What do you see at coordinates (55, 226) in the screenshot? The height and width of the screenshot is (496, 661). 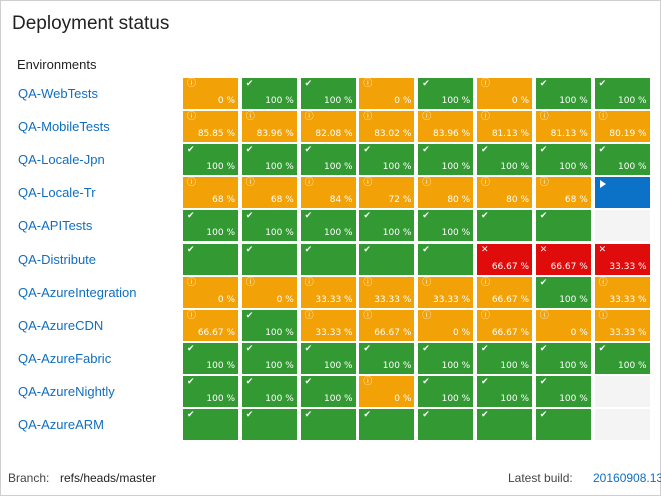 I see `environment-link: QA-APITests` at bounding box center [55, 226].